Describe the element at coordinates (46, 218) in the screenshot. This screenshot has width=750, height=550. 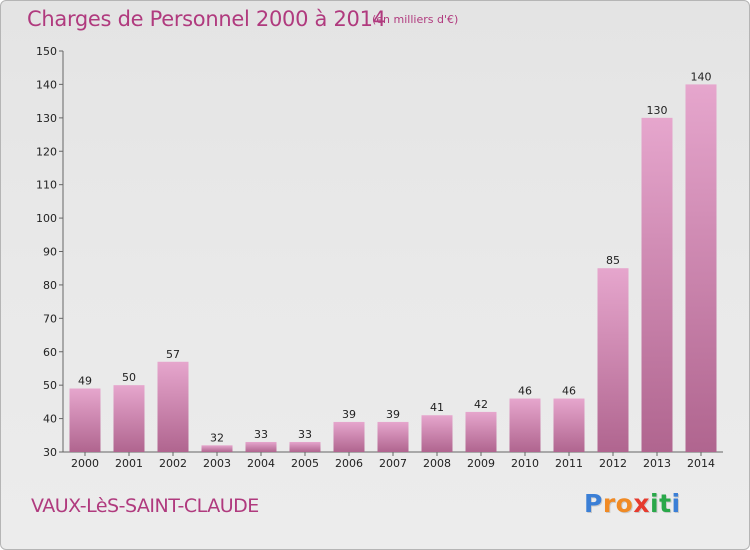
I see `y-tick-label: 100` at that location.